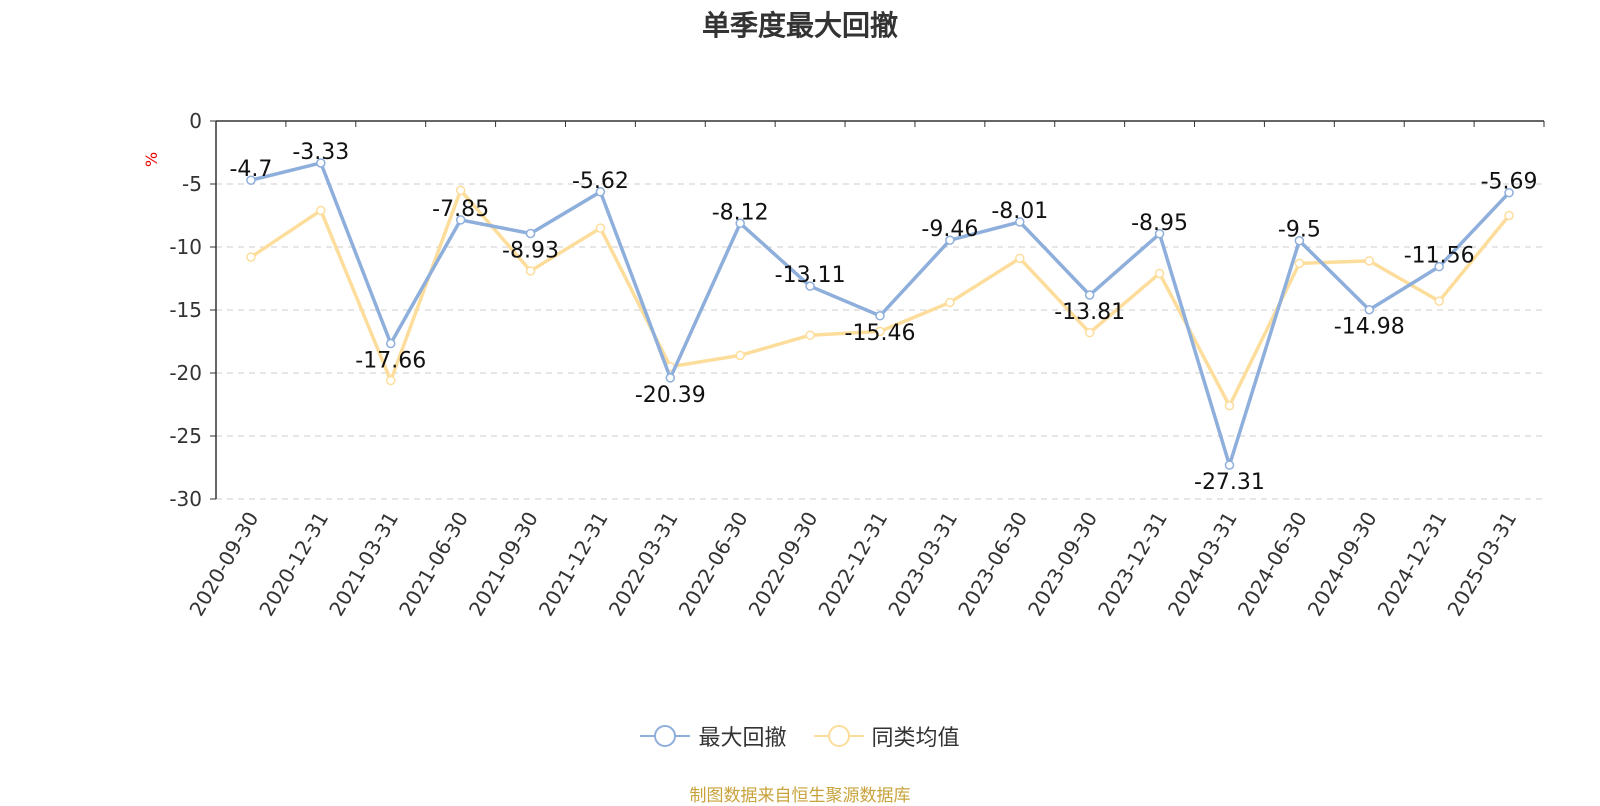 The image size is (1600, 806). Describe the element at coordinates (949, 229) in the screenshot. I see `data-label: -9.46` at that location.